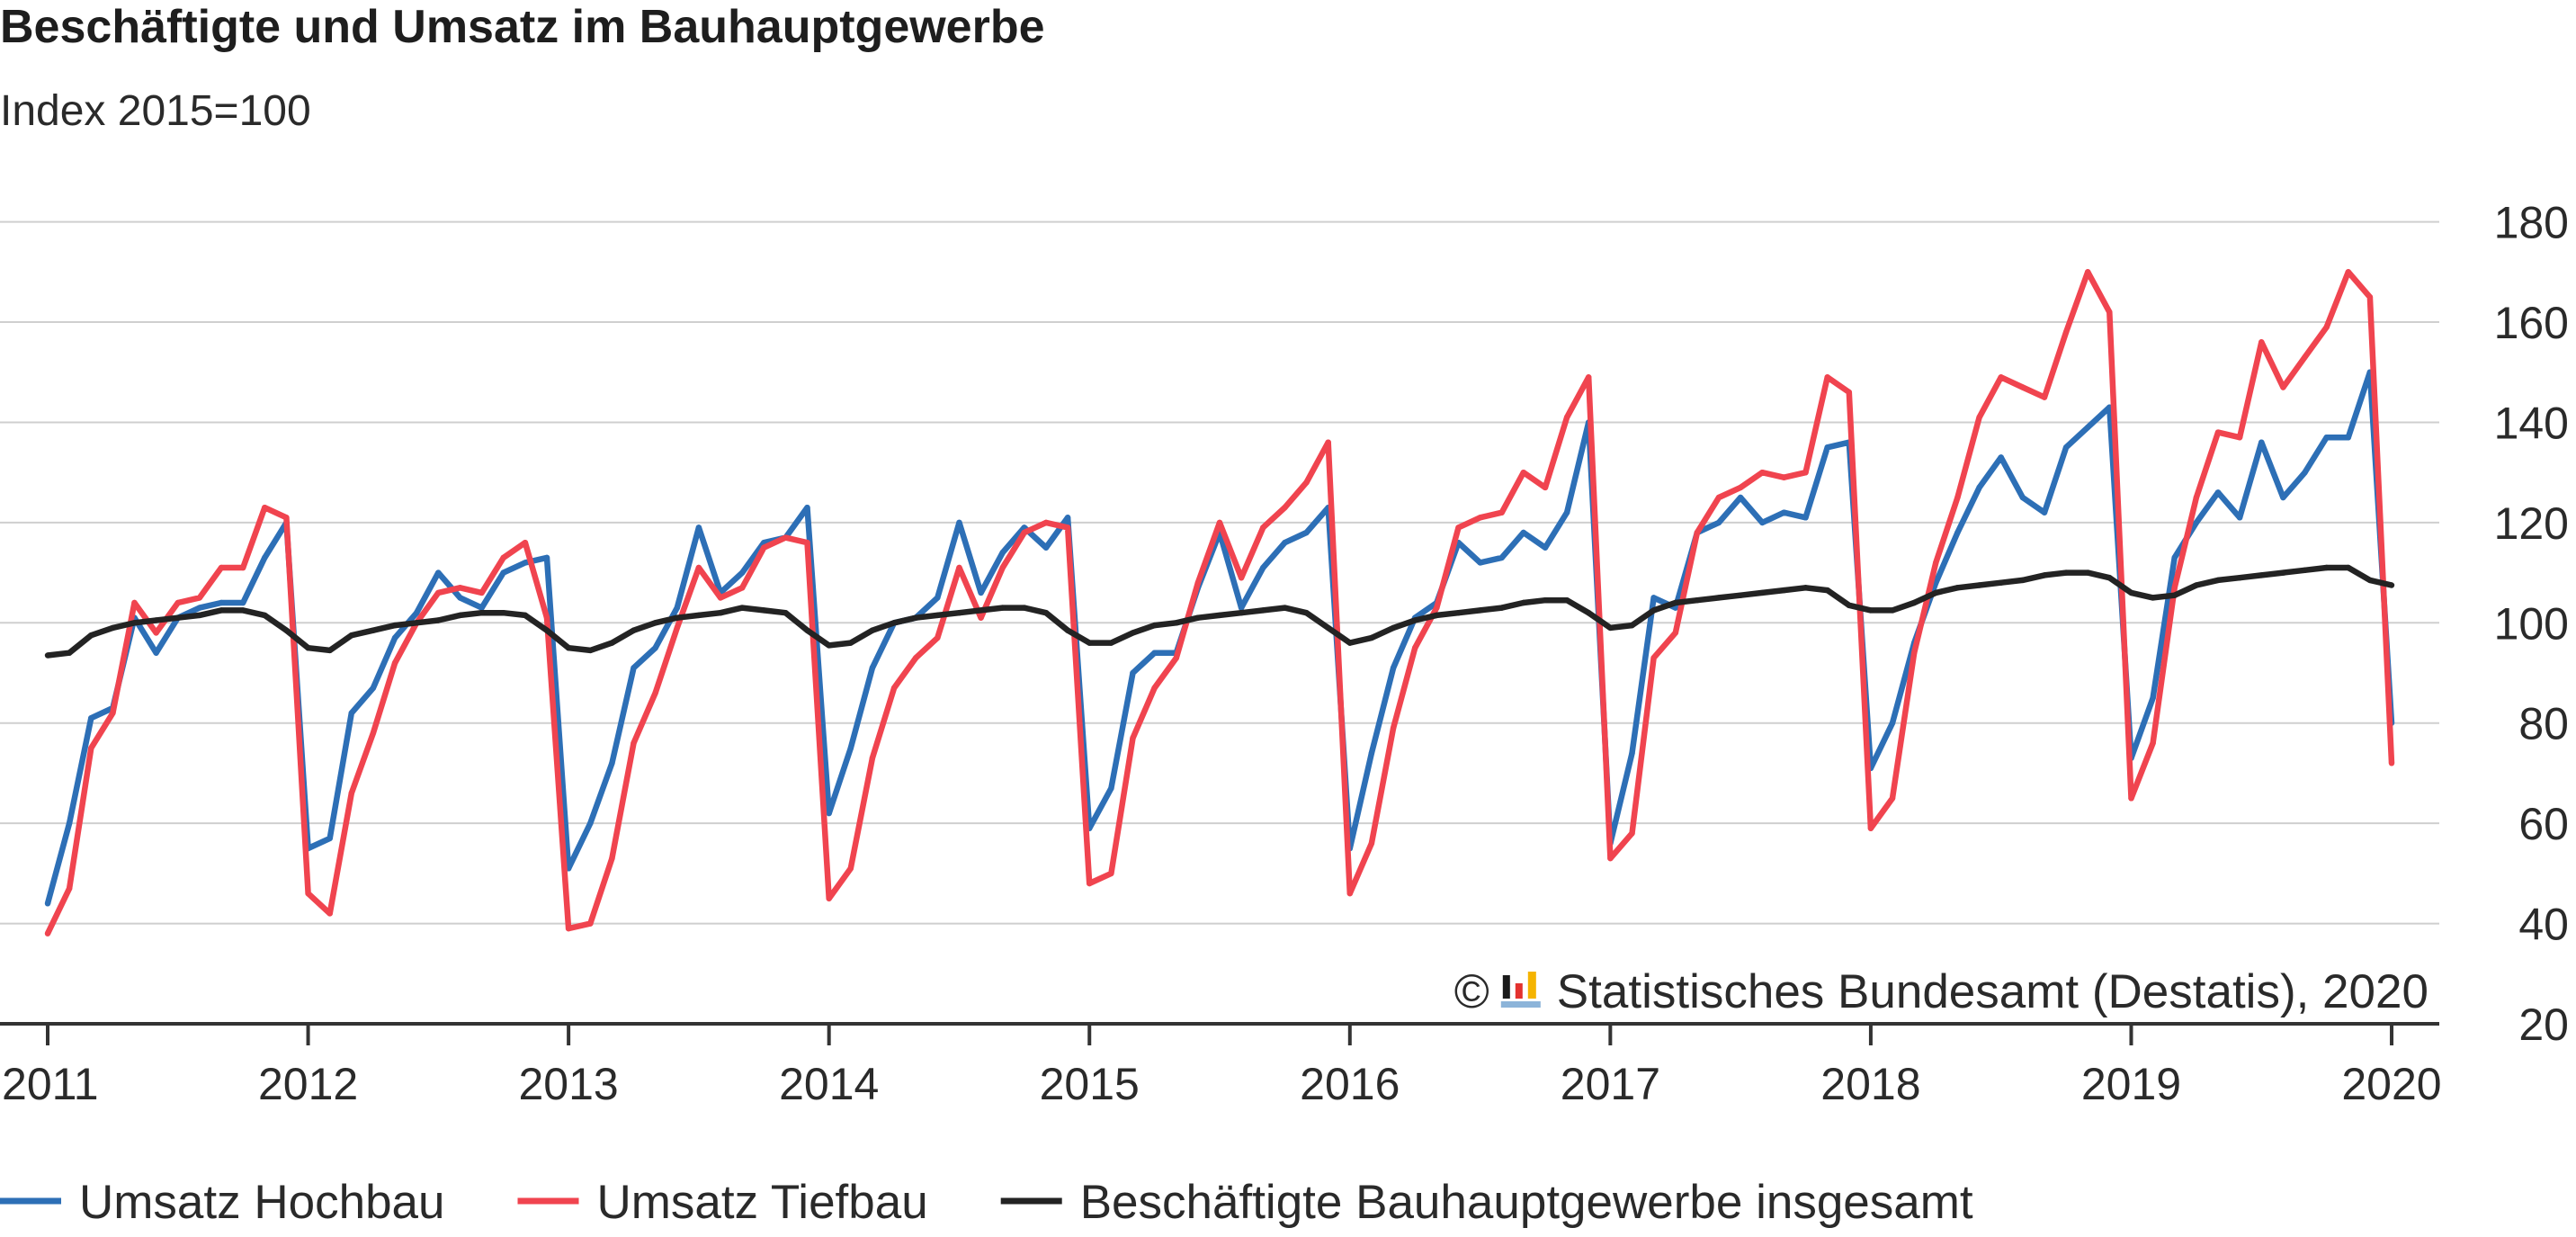 Image resolution: width=2576 pixels, height=1237 pixels. What do you see at coordinates (1471, 991) in the screenshot?
I see `copyright-symbol: ©` at bounding box center [1471, 991].